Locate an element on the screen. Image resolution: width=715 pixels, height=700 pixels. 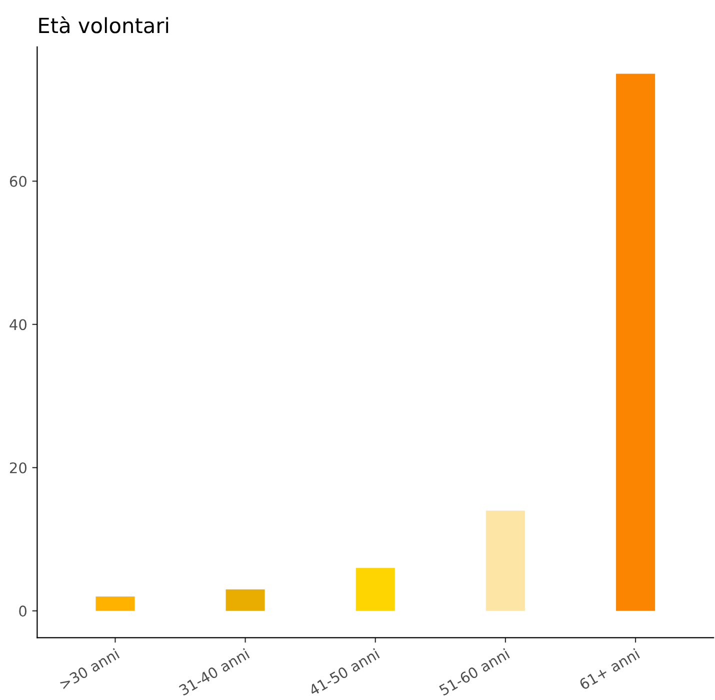
y-tick-label: 20 is located at coordinates (18, 468).